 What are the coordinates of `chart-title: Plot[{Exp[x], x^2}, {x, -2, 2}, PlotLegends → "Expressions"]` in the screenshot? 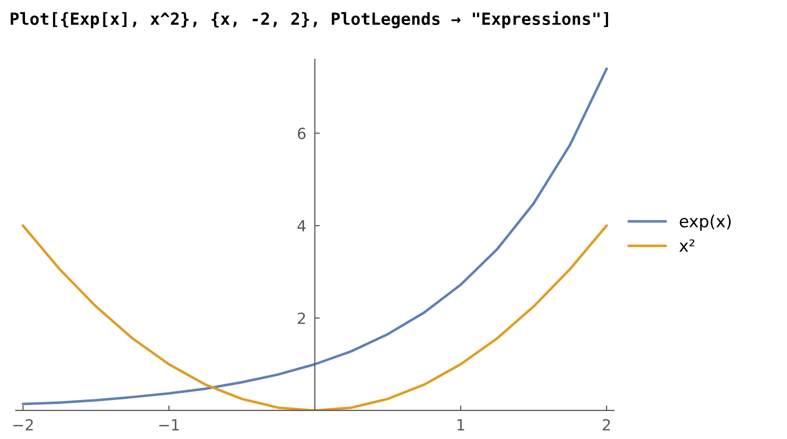 It's located at (309, 19).